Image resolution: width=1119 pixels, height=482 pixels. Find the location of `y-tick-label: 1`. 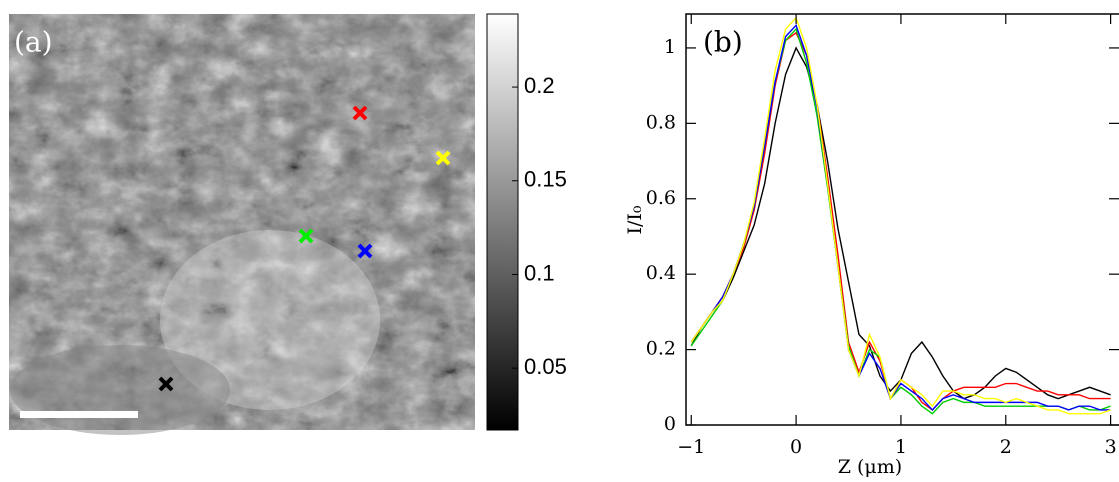

y-tick-label: 1 is located at coordinates (670, 47).